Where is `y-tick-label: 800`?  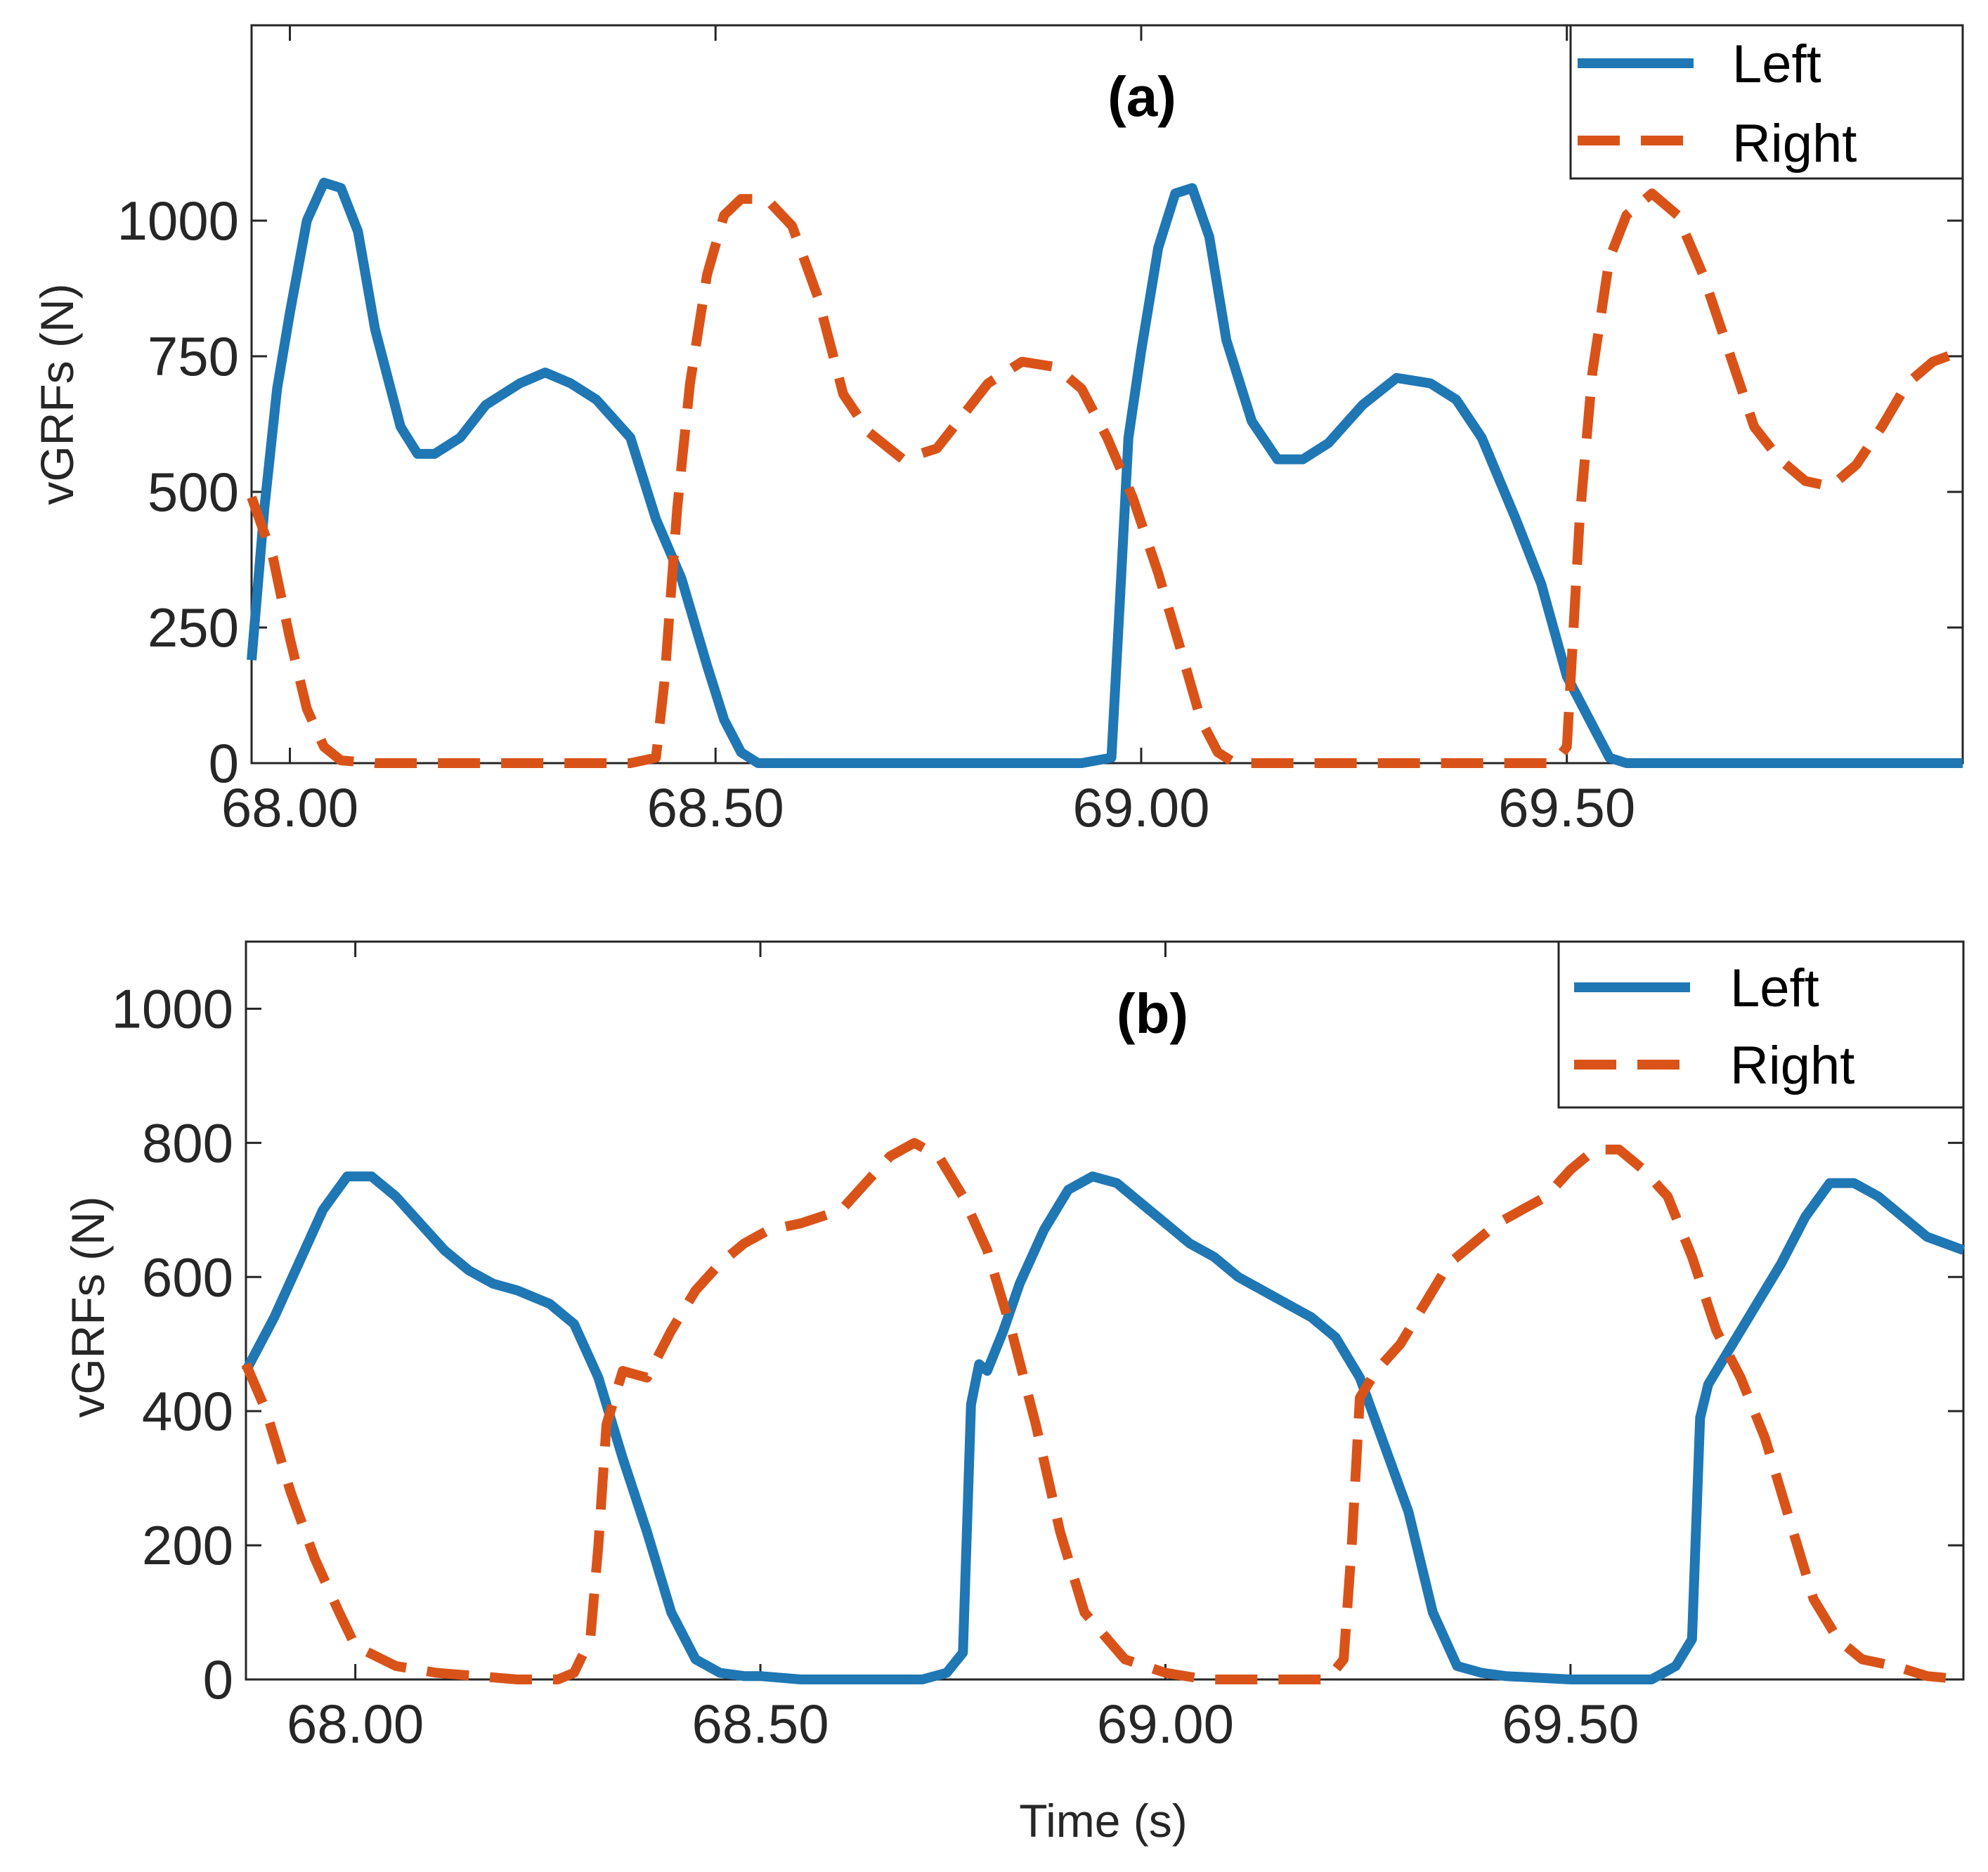 y-tick-label: 800 is located at coordinates (187, 1143).